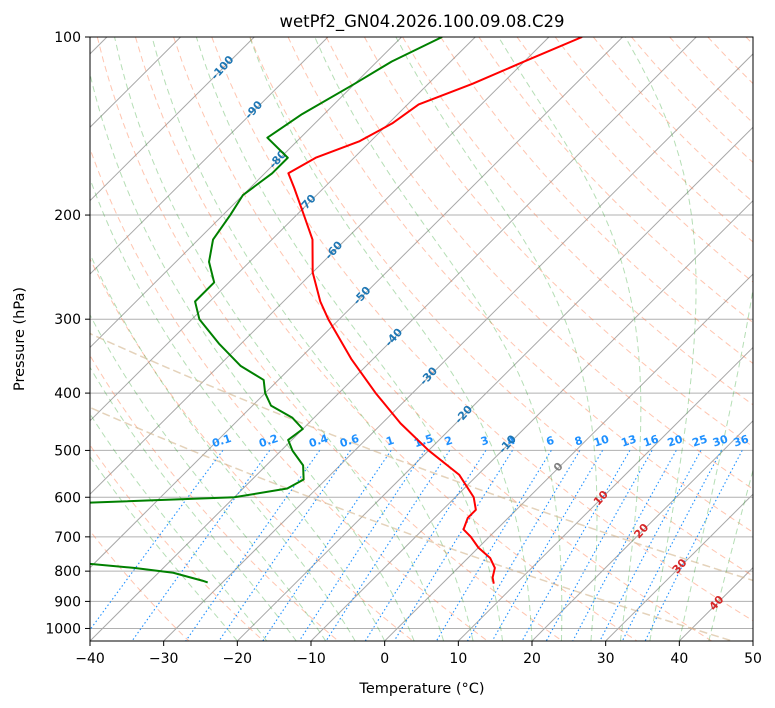  What do you see at coordinates (67, 38) in the screenshot?
I see `y-tick-label: 100` at bounding box center [67, 38].